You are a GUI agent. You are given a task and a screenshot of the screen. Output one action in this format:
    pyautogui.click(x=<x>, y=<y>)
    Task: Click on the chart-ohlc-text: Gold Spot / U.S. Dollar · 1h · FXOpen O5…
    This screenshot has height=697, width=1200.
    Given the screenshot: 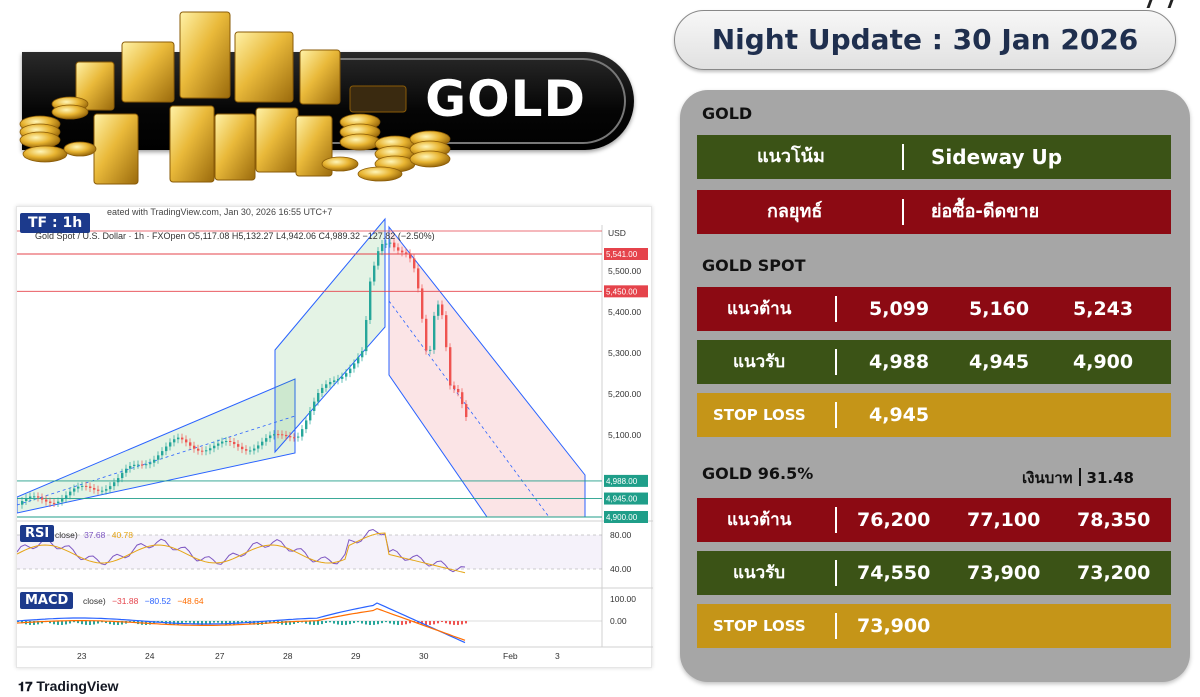 What is the action you would take?
    pyautogui.click(x=235, y=236)
    